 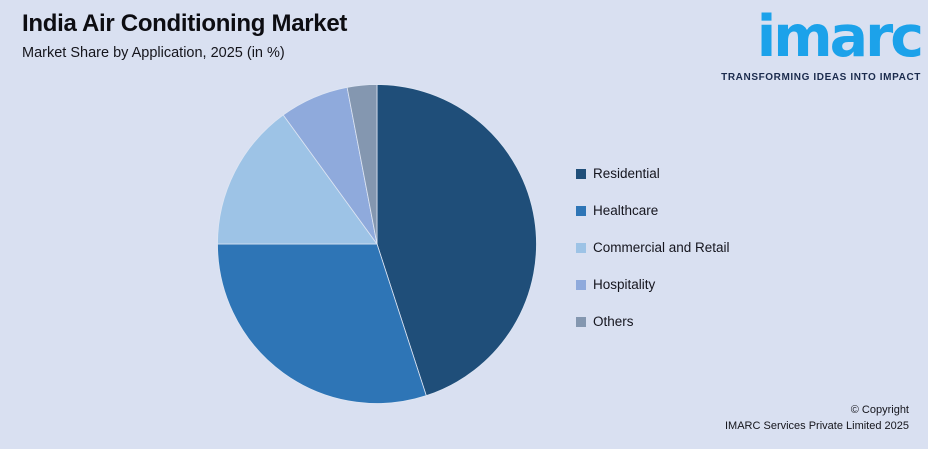 I want to click on imarc-logo: imarc TRANSFORMING IDEAS INTO IMPACT, so click(x=822, y=42).